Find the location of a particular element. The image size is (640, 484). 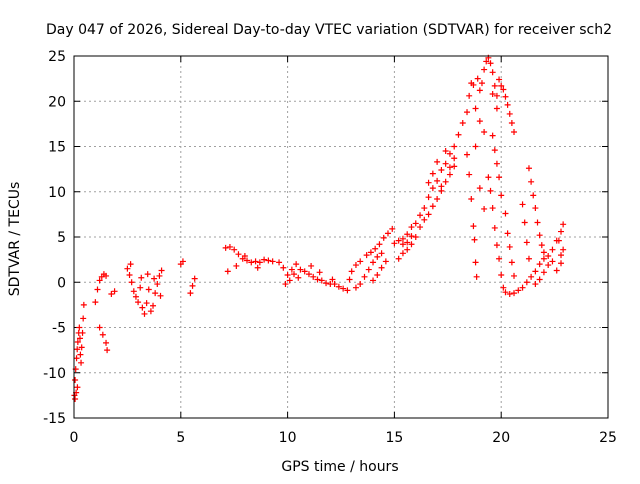

y-tick-label: 5 is located at coordinates (61, 238).